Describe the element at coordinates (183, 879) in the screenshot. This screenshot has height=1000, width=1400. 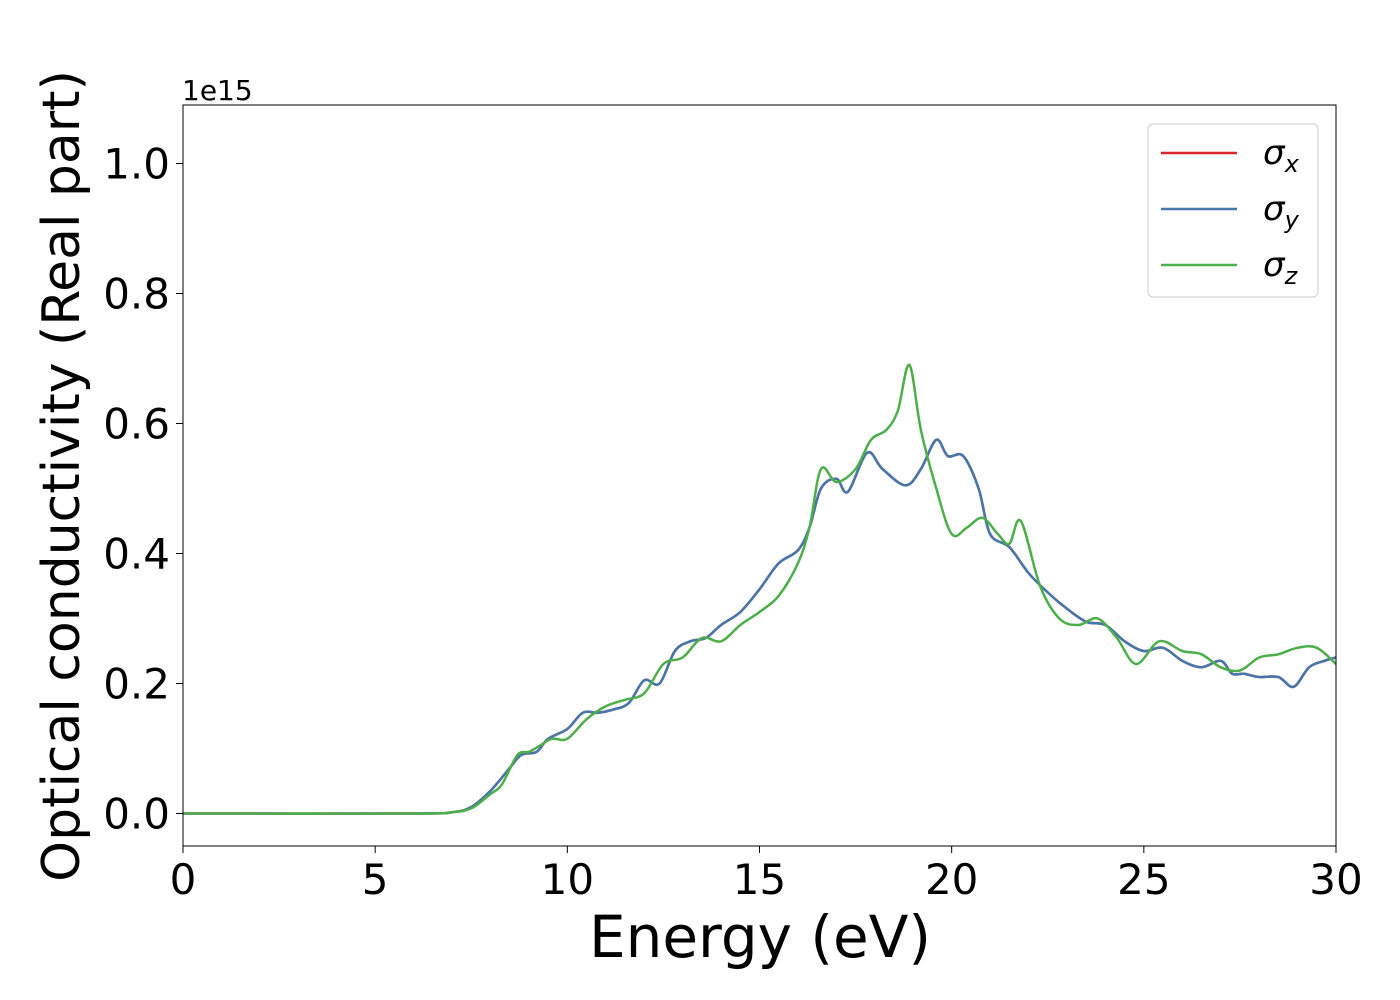
I see `x-tick-label: 0` at that location.